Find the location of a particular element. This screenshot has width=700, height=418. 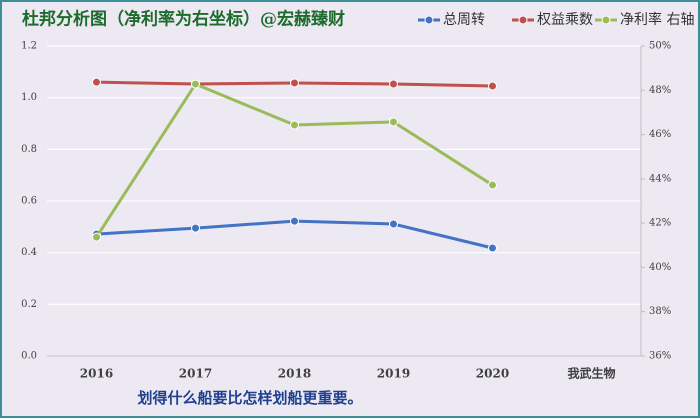

legend-label: 权益乘数 is located at coordinates (565, 20).